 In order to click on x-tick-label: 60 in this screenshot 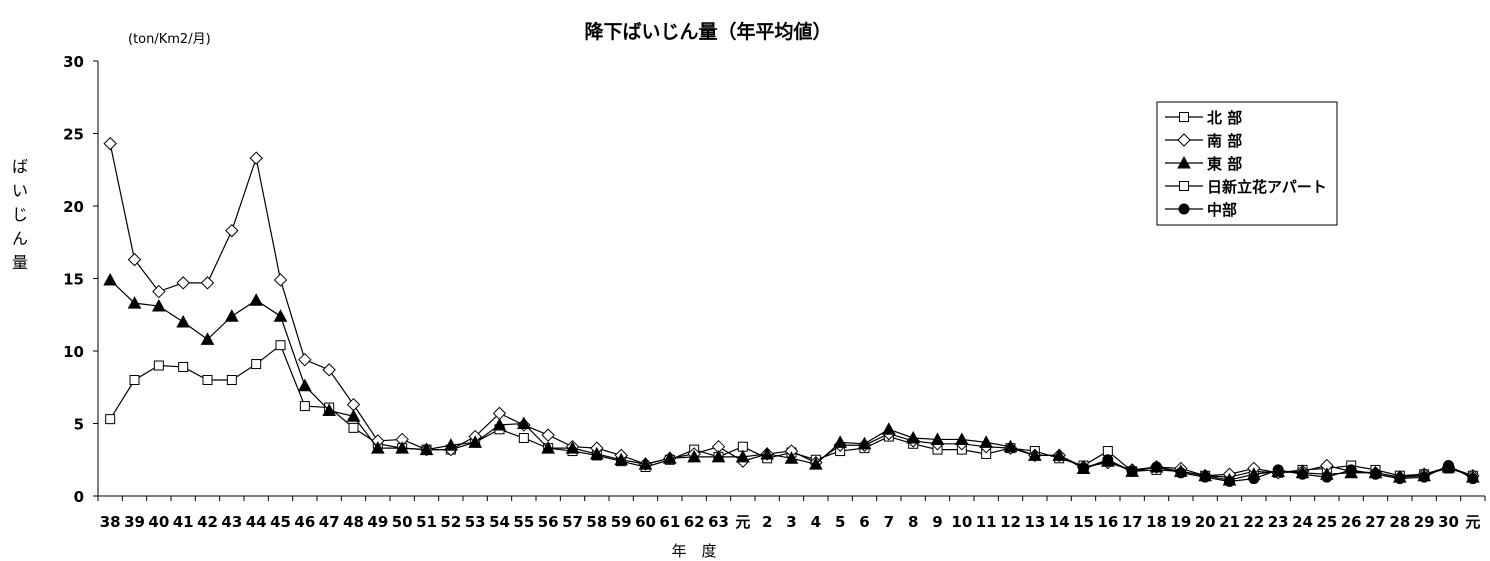, I will do `click(645, 522)`.